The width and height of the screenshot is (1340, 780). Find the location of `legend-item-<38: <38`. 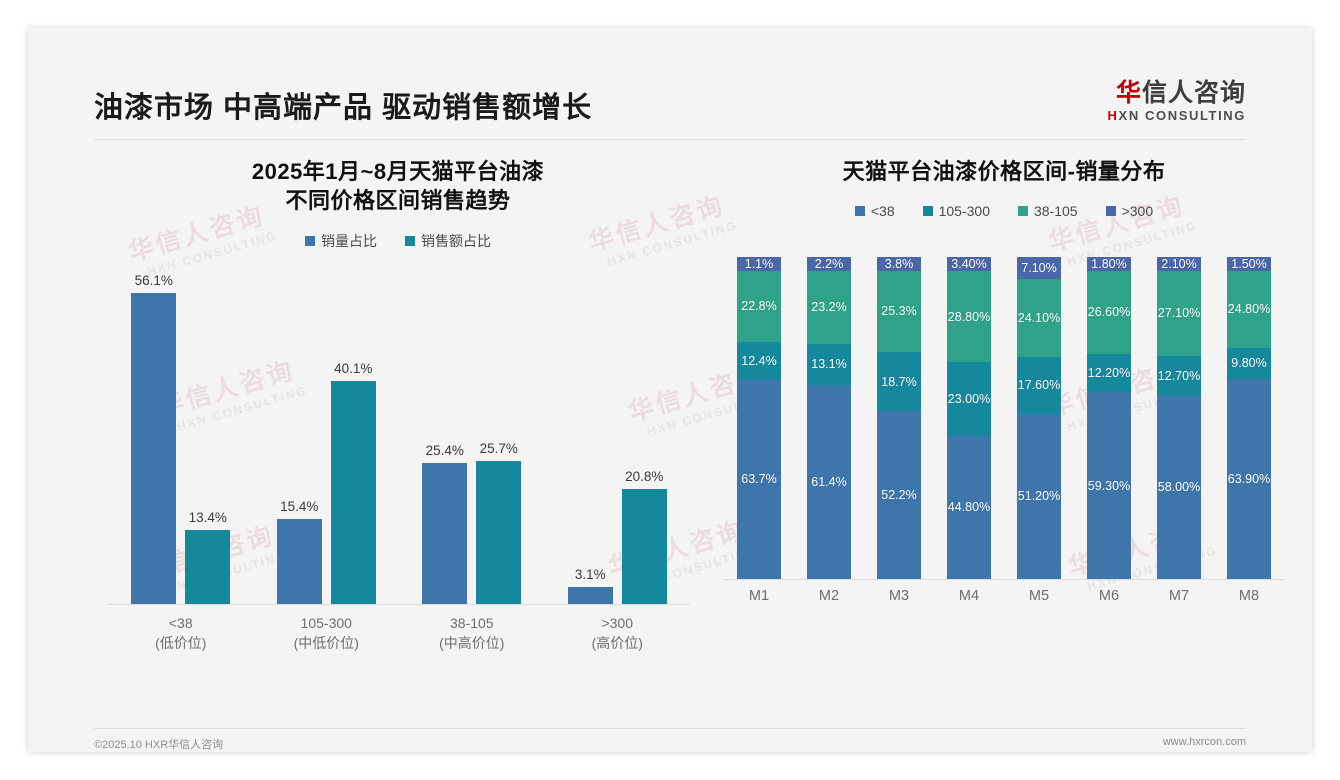

legend-item-<38: <38 is located at coordinates (874, 211).